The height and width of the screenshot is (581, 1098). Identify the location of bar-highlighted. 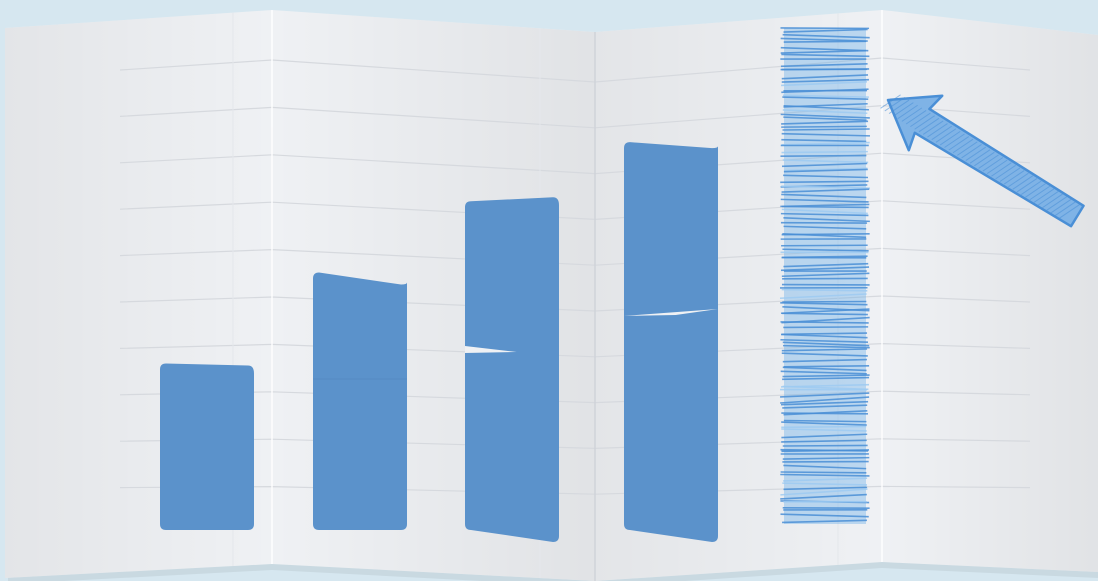
(824, 275).